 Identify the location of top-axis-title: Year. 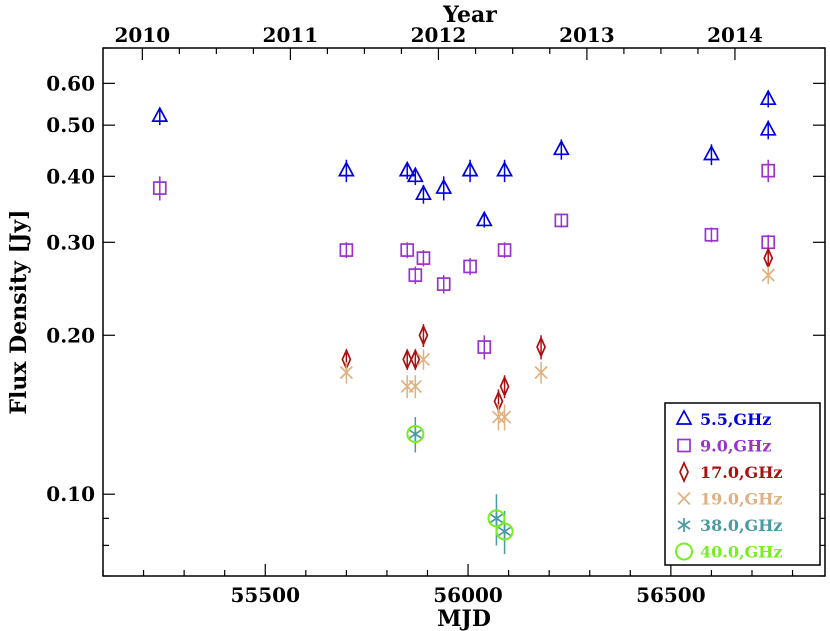
(469, 15).